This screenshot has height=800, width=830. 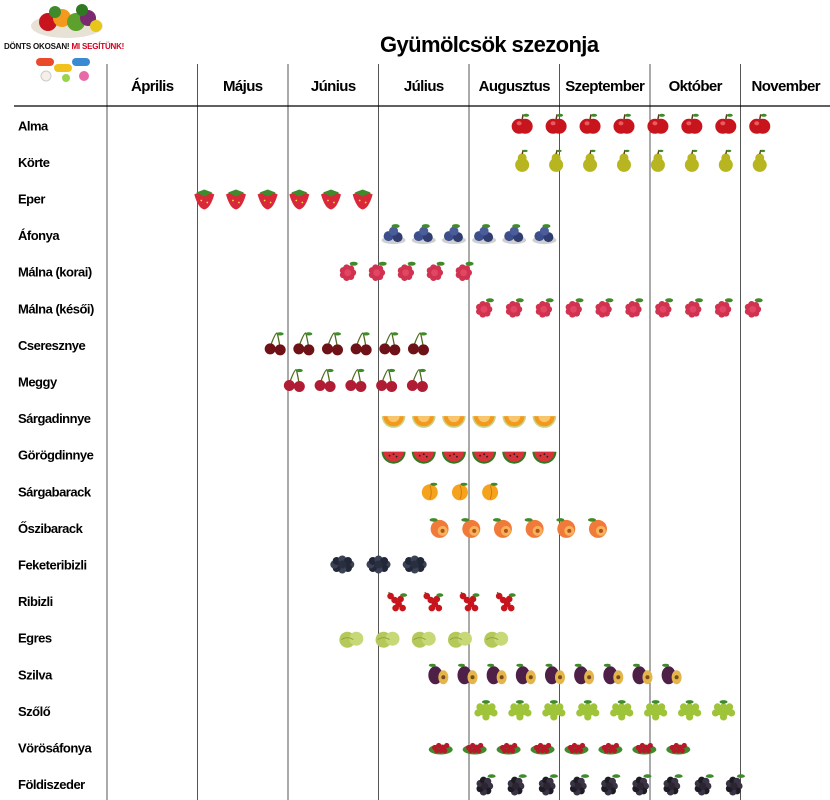 What do you see at coordinates (429, 491) in the screenshot?
I see `apricot-icon` at bounding box center [429, 491].